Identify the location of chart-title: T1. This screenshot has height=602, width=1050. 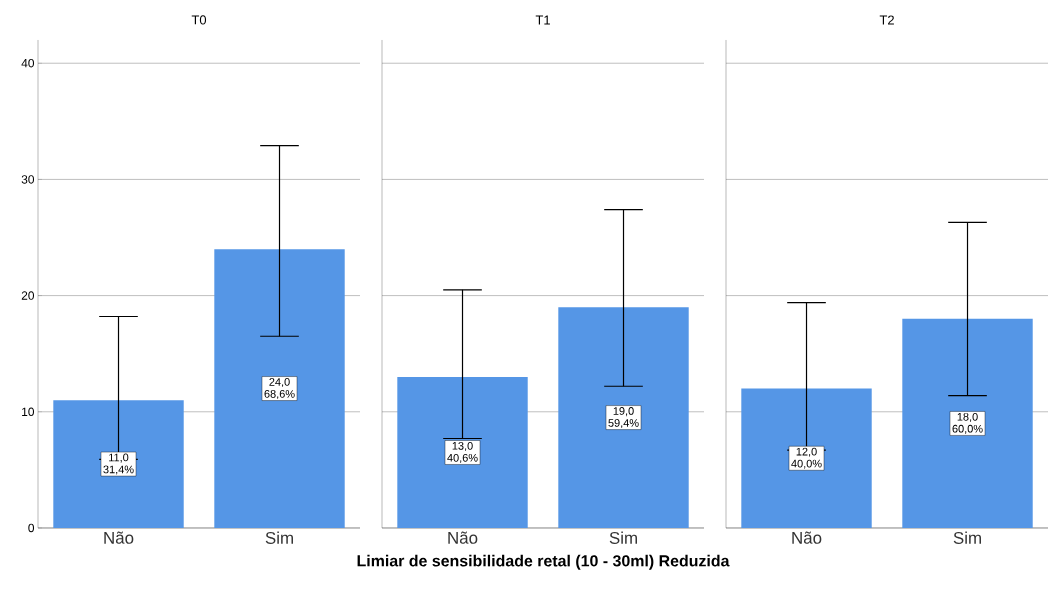
(542, 20).